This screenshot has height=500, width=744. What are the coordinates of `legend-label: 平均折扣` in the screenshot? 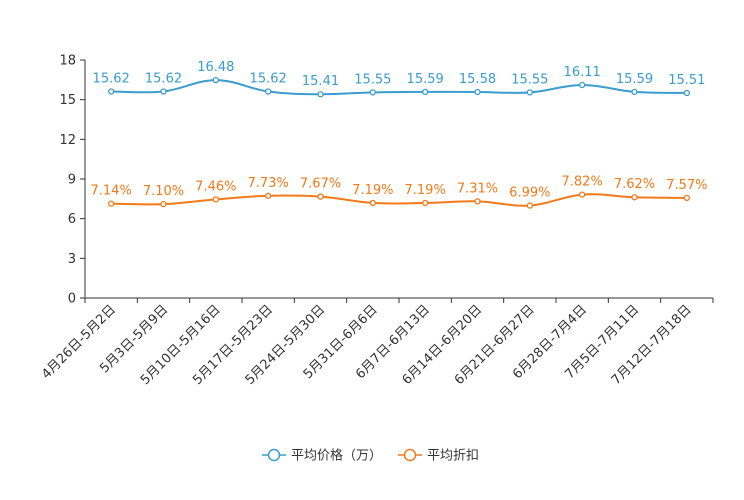 It's located at (453, 456).